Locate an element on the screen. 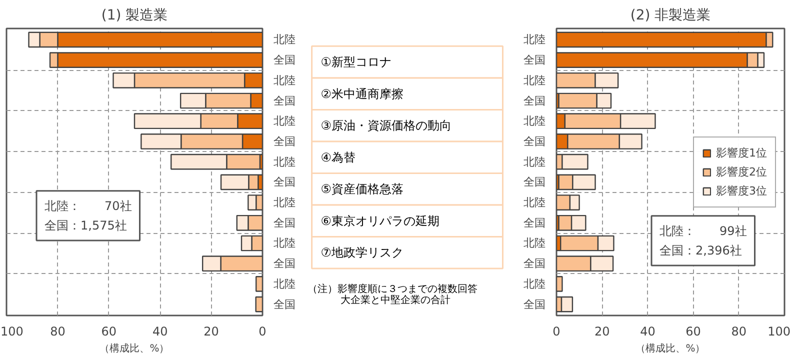 This screenshot has height=357, width=790. legend-label: 影響度1位 is located at coordinates (741, 152).